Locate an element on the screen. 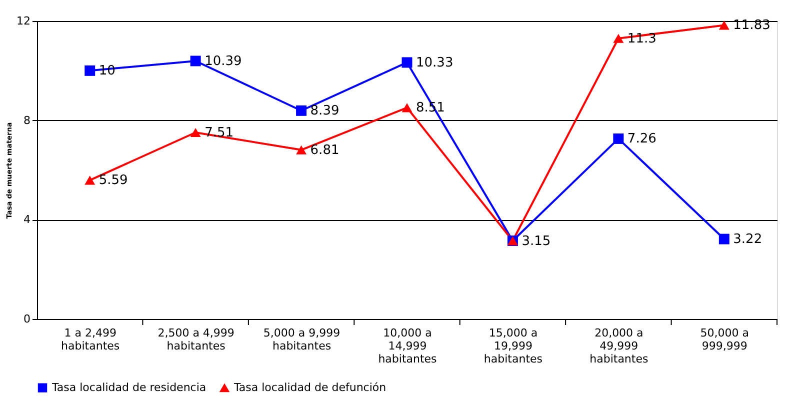  y-tick-label: 4 is located at coordinates (27, 219).